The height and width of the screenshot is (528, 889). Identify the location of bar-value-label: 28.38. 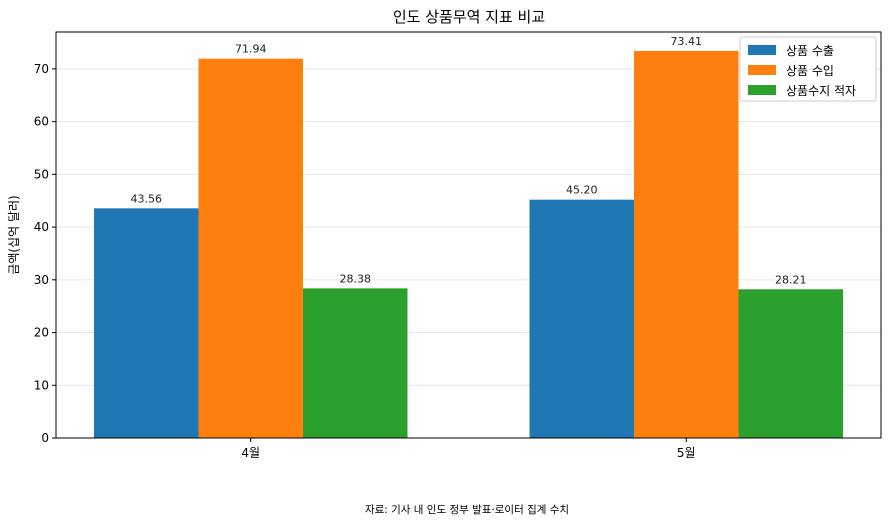
(356, 278).